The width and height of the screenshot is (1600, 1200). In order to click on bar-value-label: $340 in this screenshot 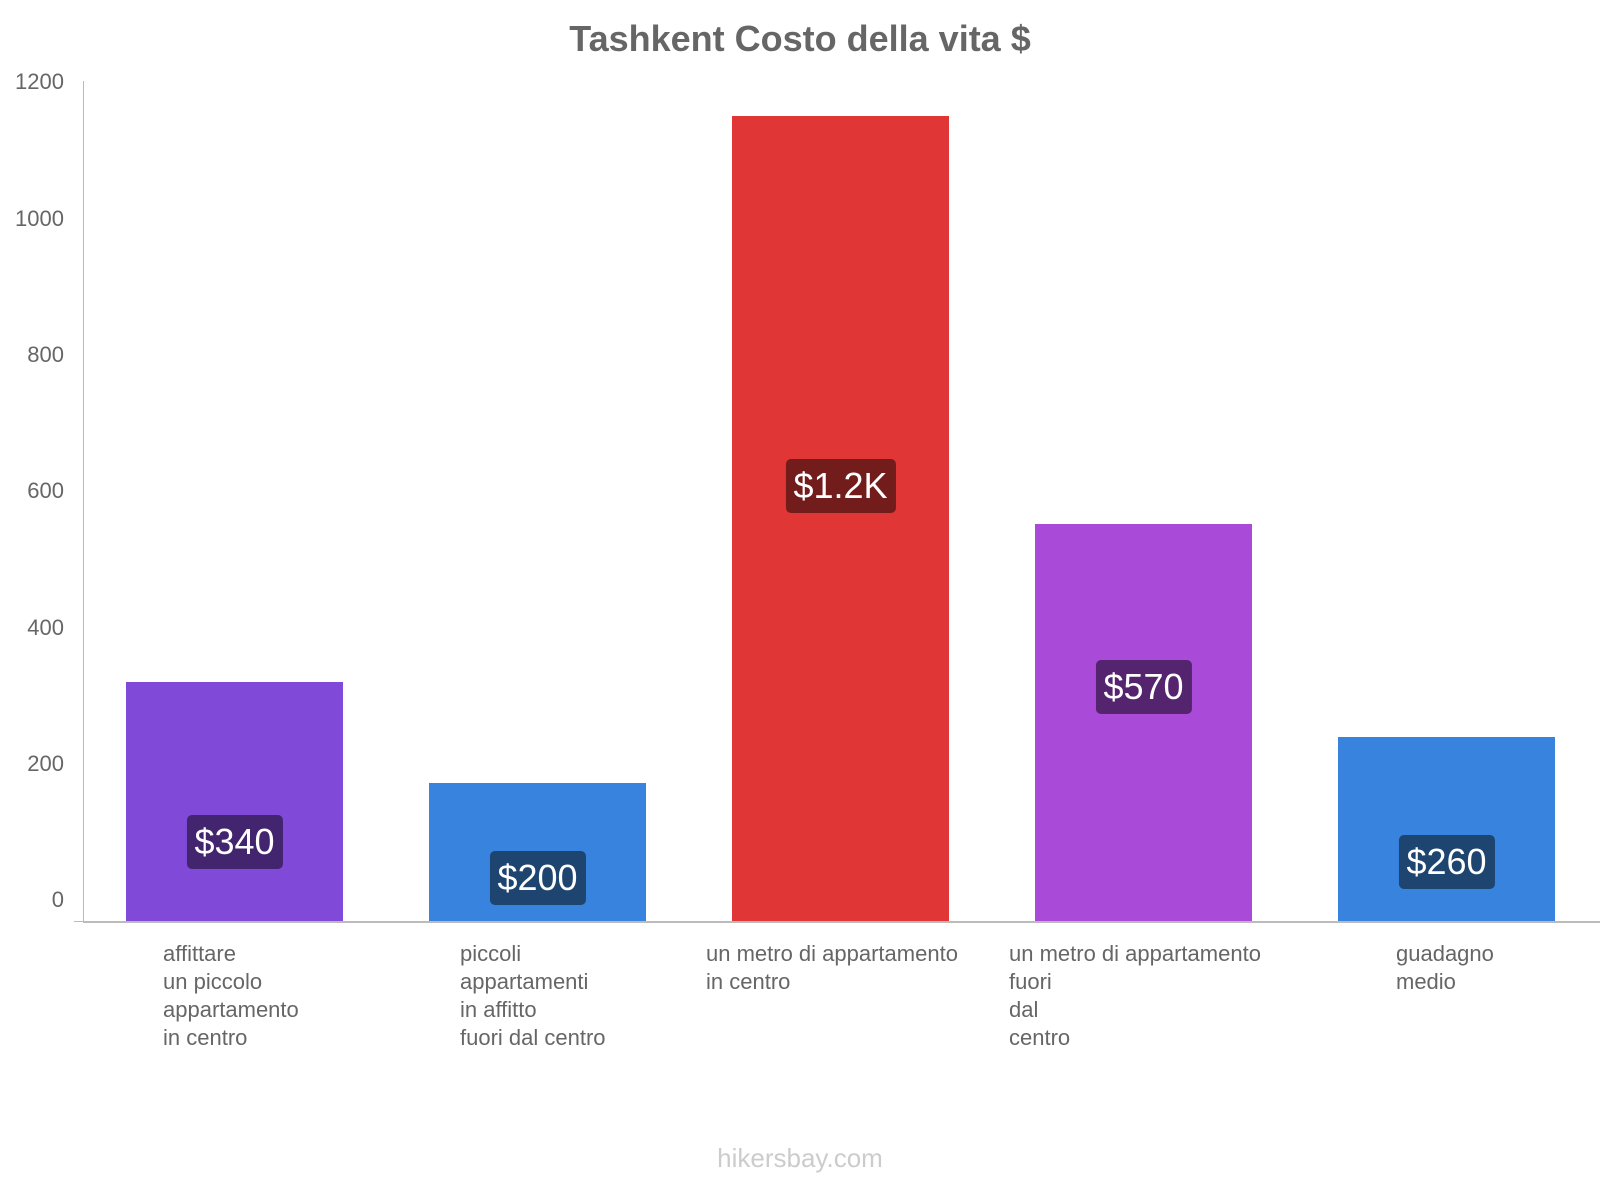, I will do `click(234, 842)`.